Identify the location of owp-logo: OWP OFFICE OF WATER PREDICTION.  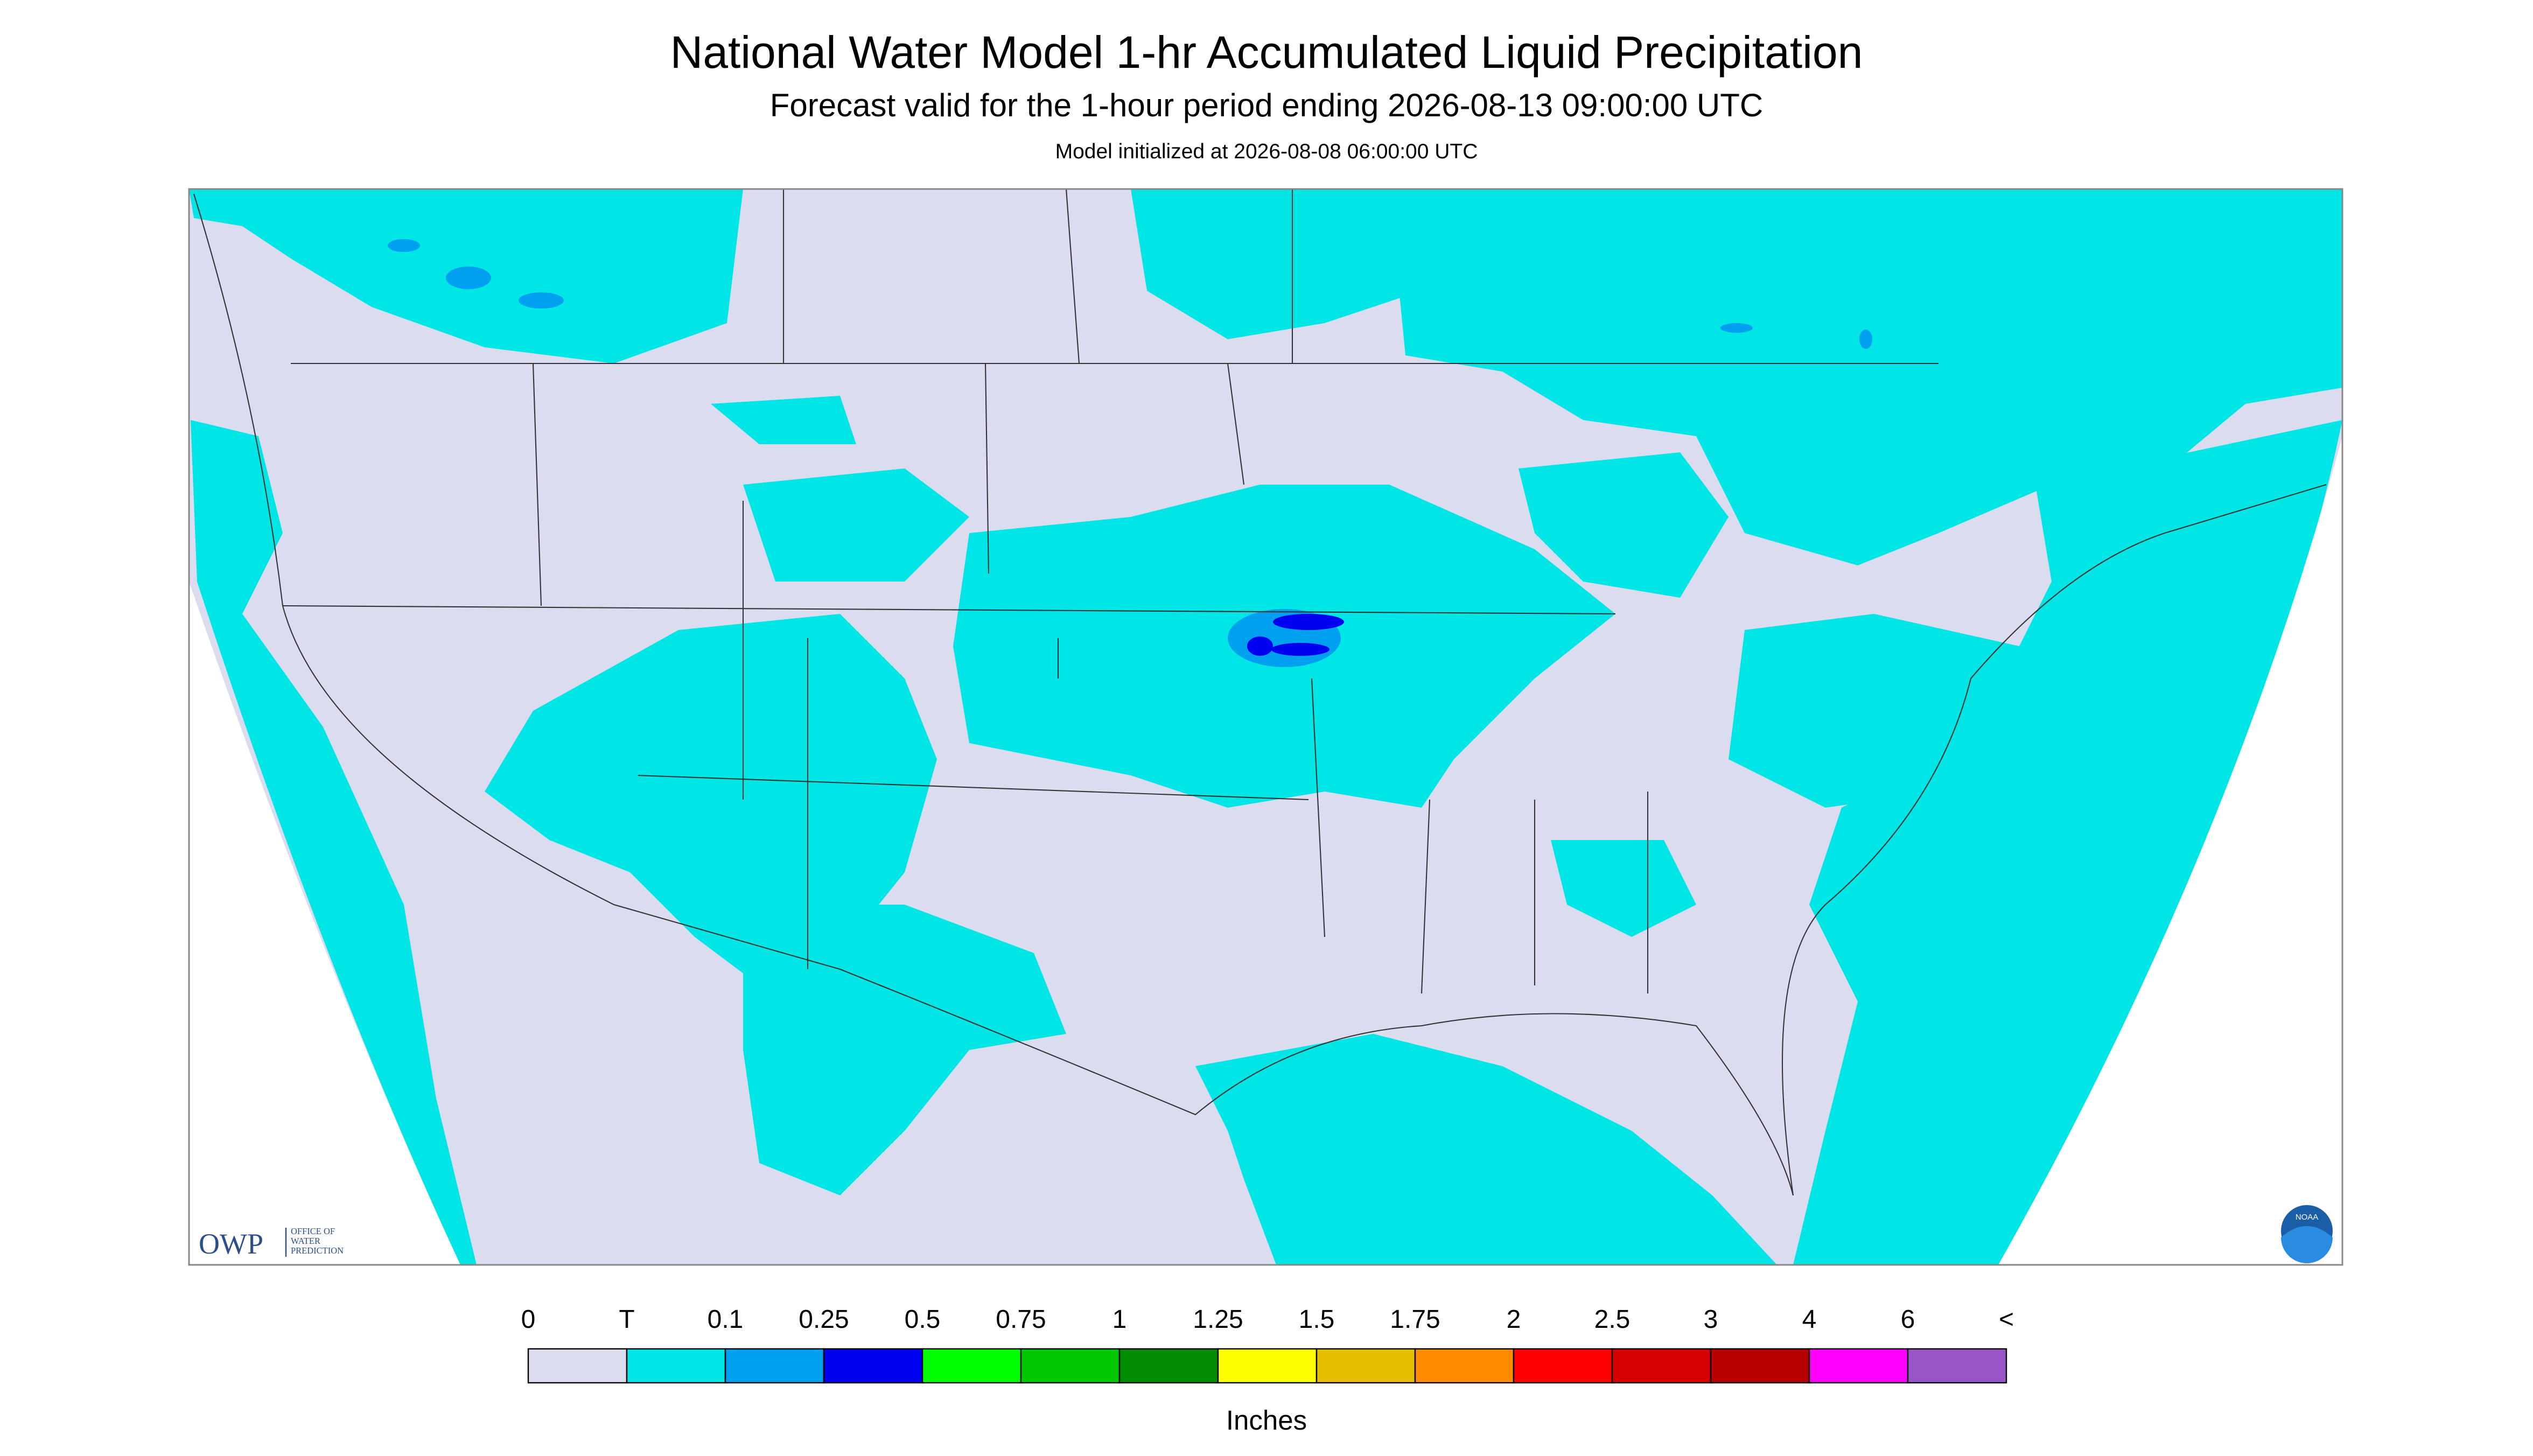
(271, 1243).